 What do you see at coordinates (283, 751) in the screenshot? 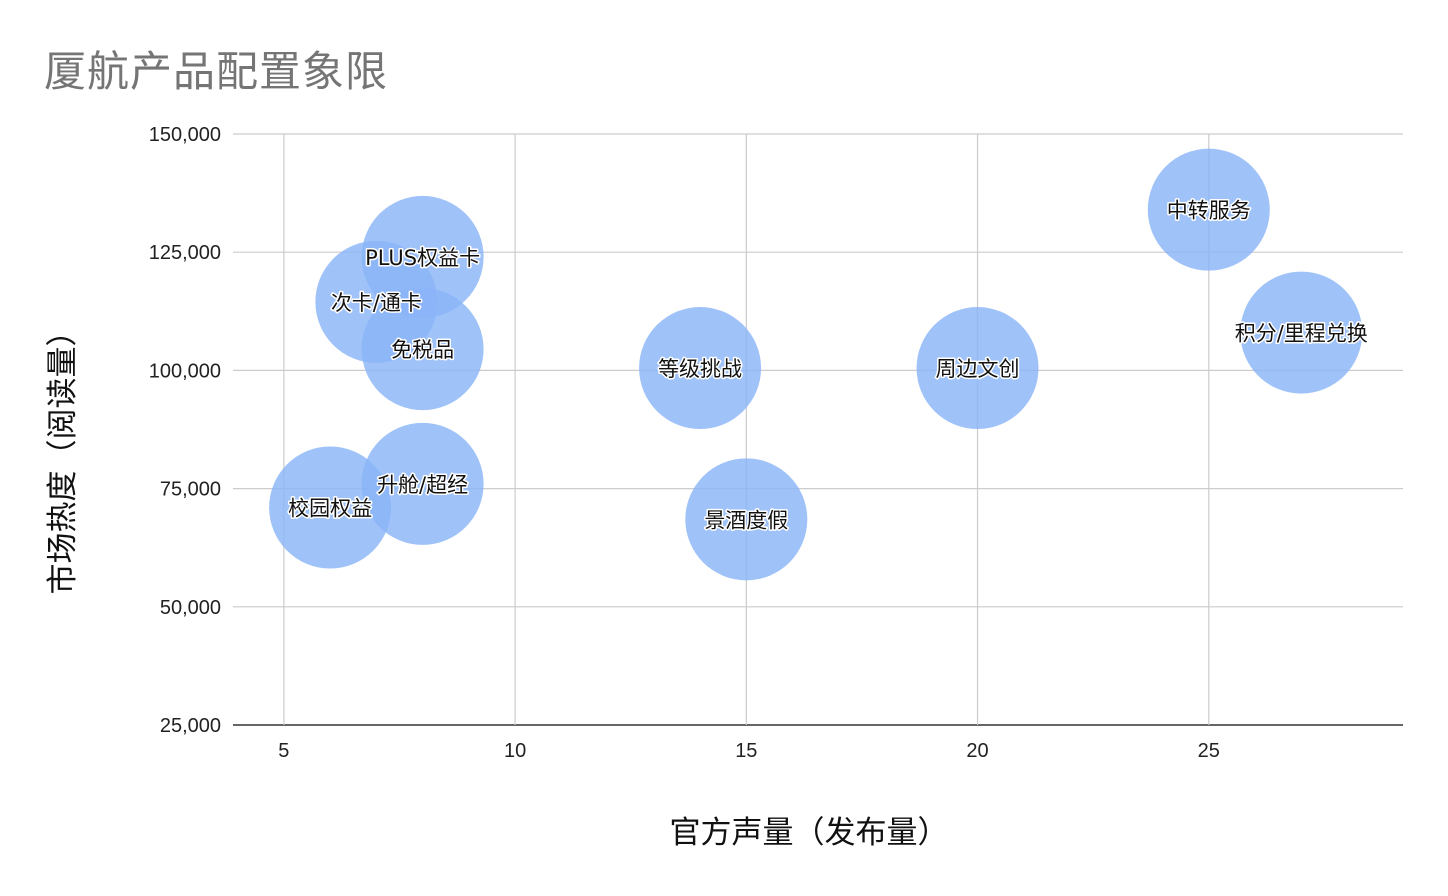
I see `x-tick-label: 5` at bounding box center [283, 751].